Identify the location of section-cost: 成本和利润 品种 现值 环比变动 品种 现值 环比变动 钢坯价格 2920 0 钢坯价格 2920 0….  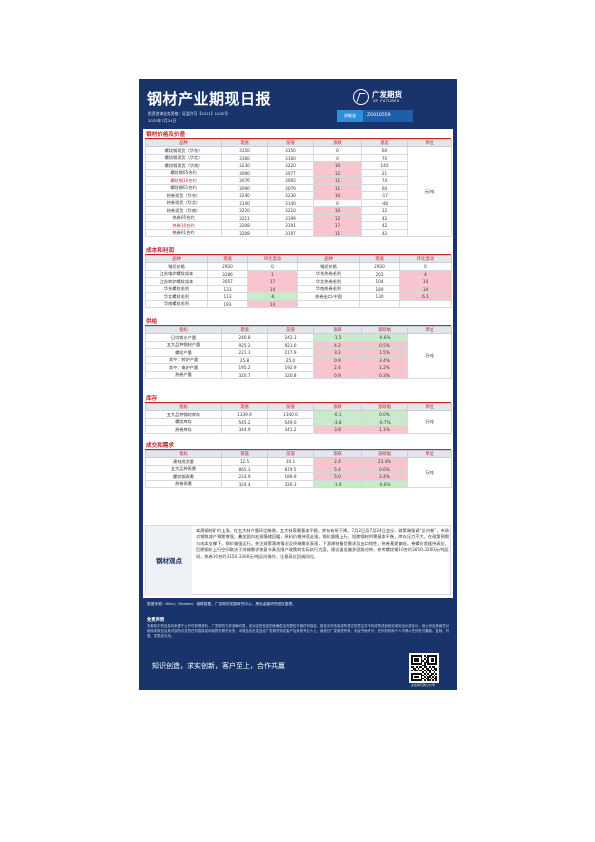
(298, 278).